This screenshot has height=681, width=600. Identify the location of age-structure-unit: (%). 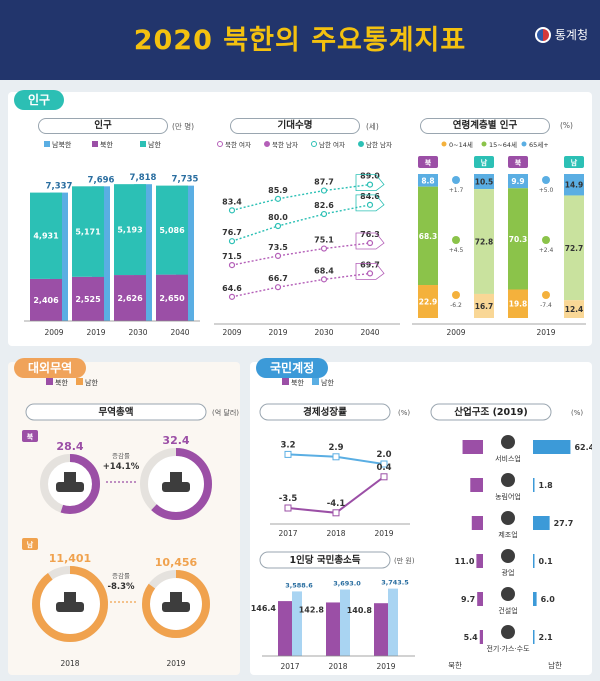
(566, 125).